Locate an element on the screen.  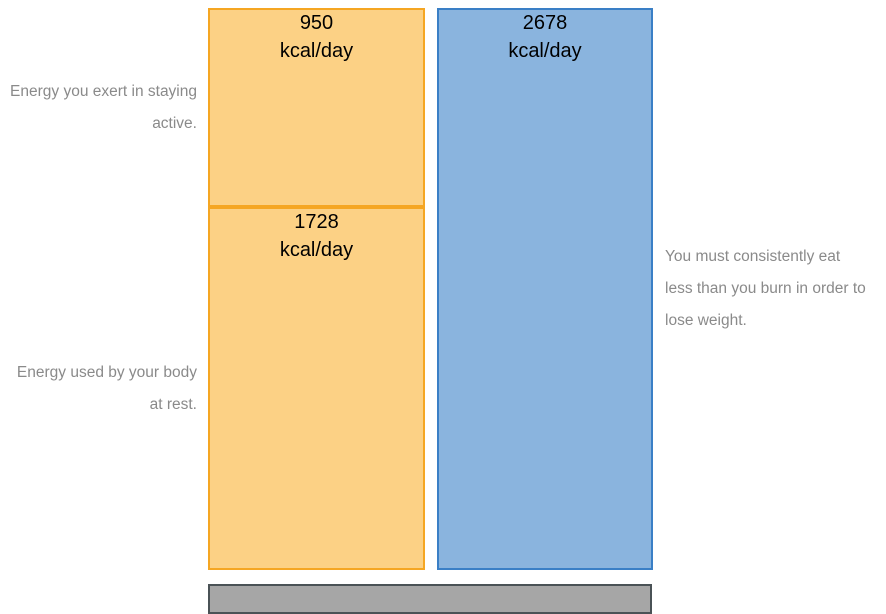
bar-segment: 950 kcal/day is located at coordinates (316, 108).